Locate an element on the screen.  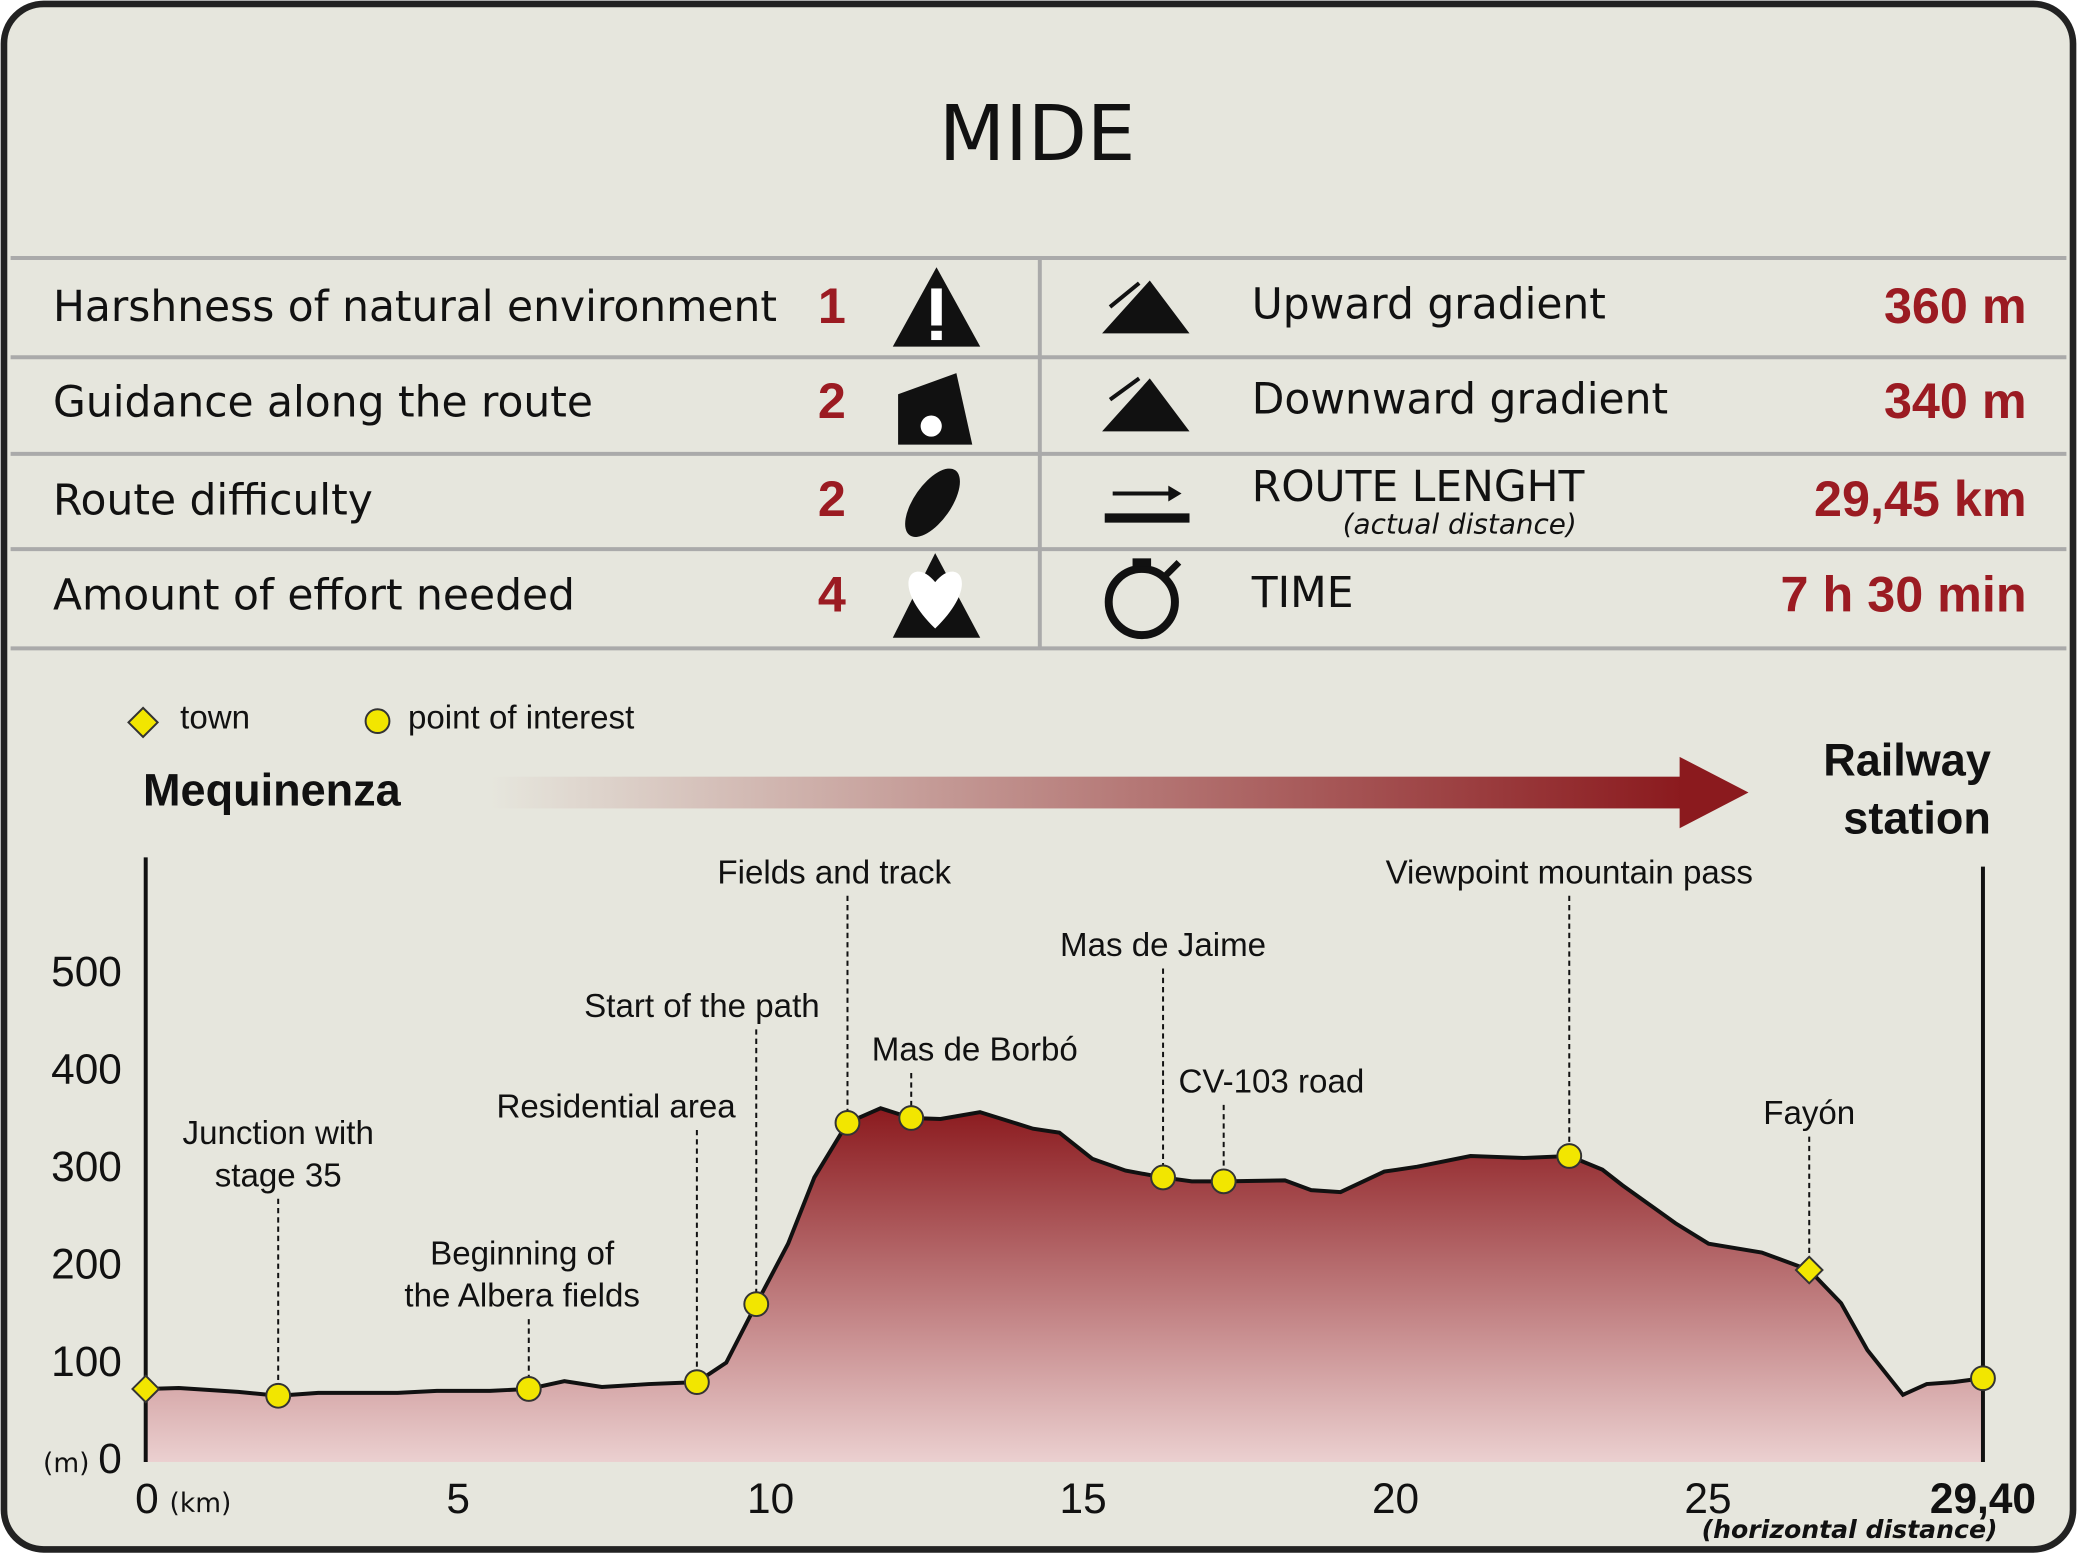
x-tick-label: 10 is located at coordinates (770, 1498).